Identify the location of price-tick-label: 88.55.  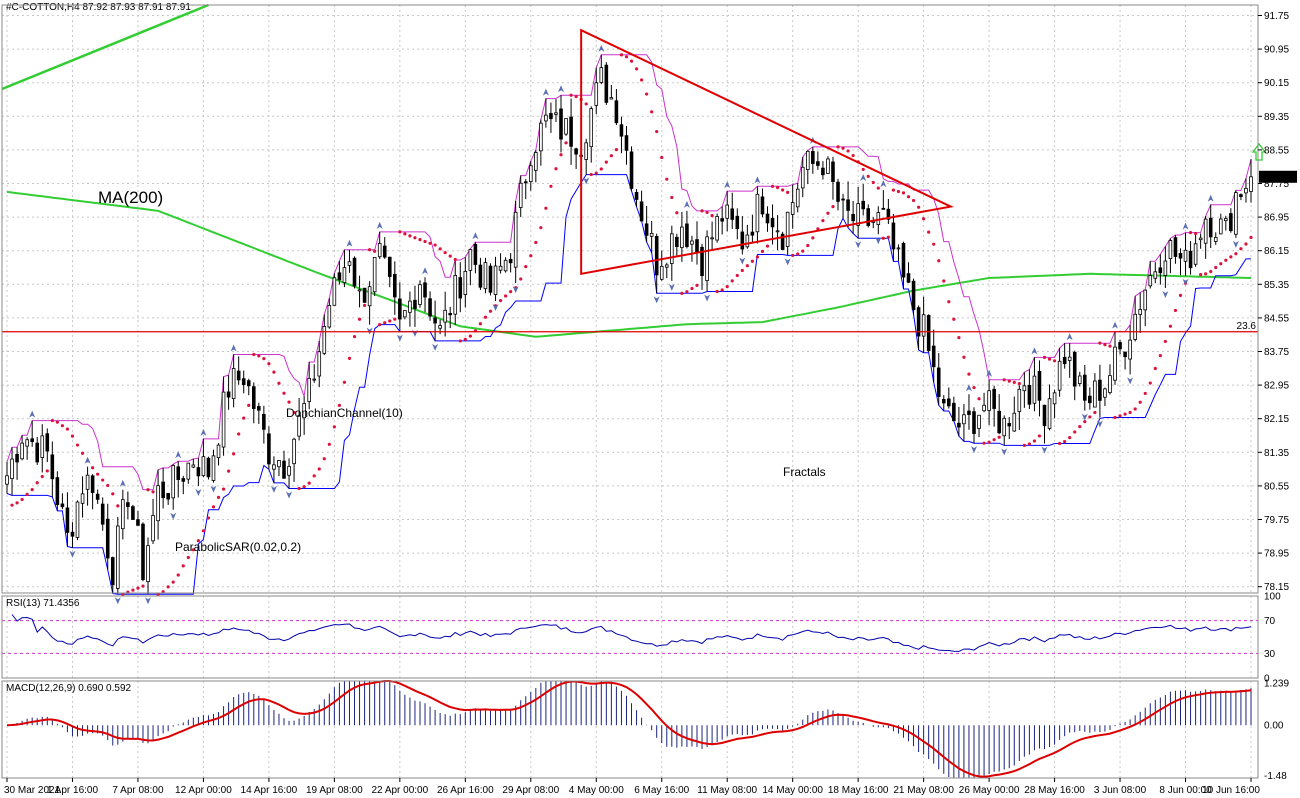
(1276, 150).